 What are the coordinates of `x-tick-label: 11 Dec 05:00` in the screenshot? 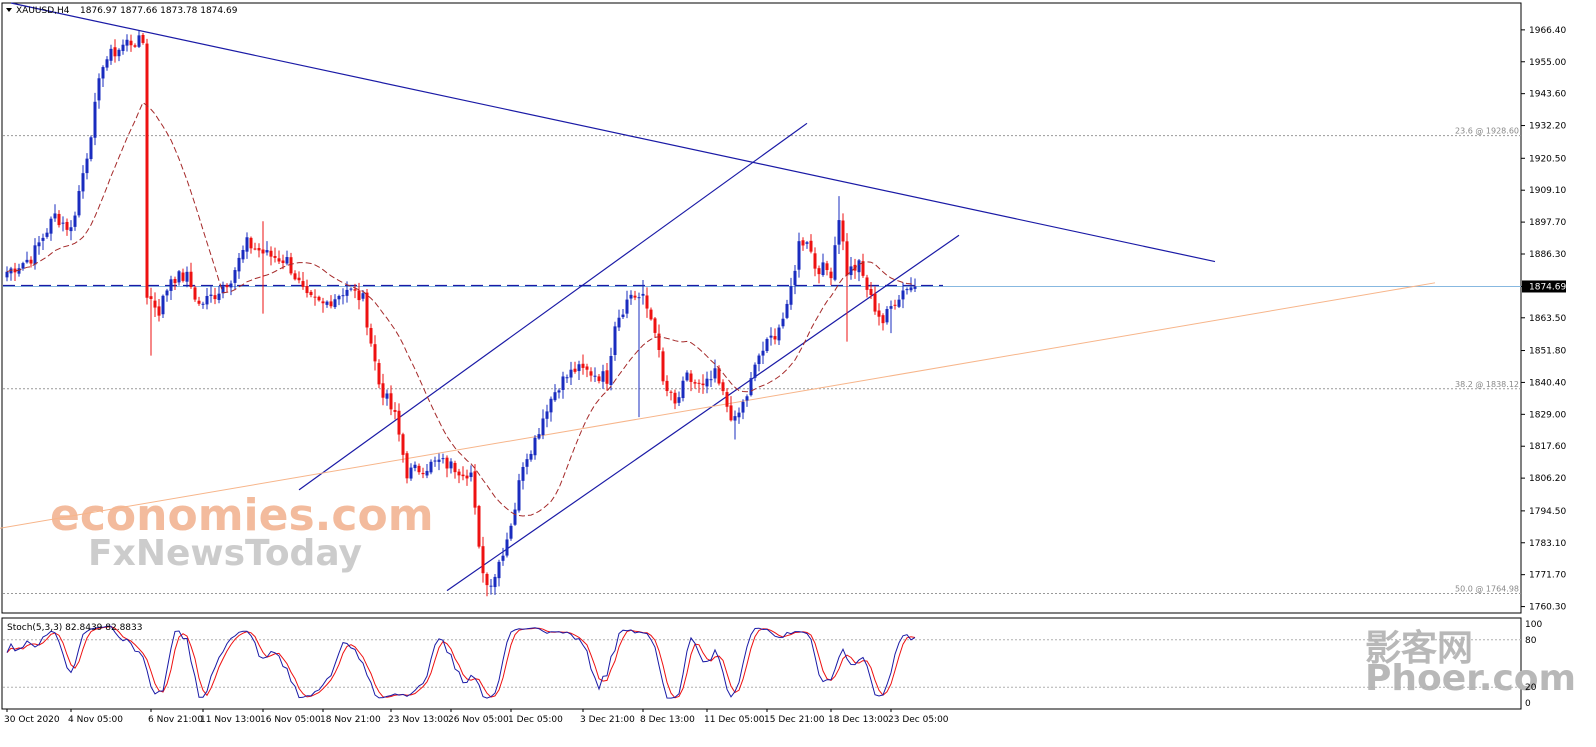 It's located at (734, 720).